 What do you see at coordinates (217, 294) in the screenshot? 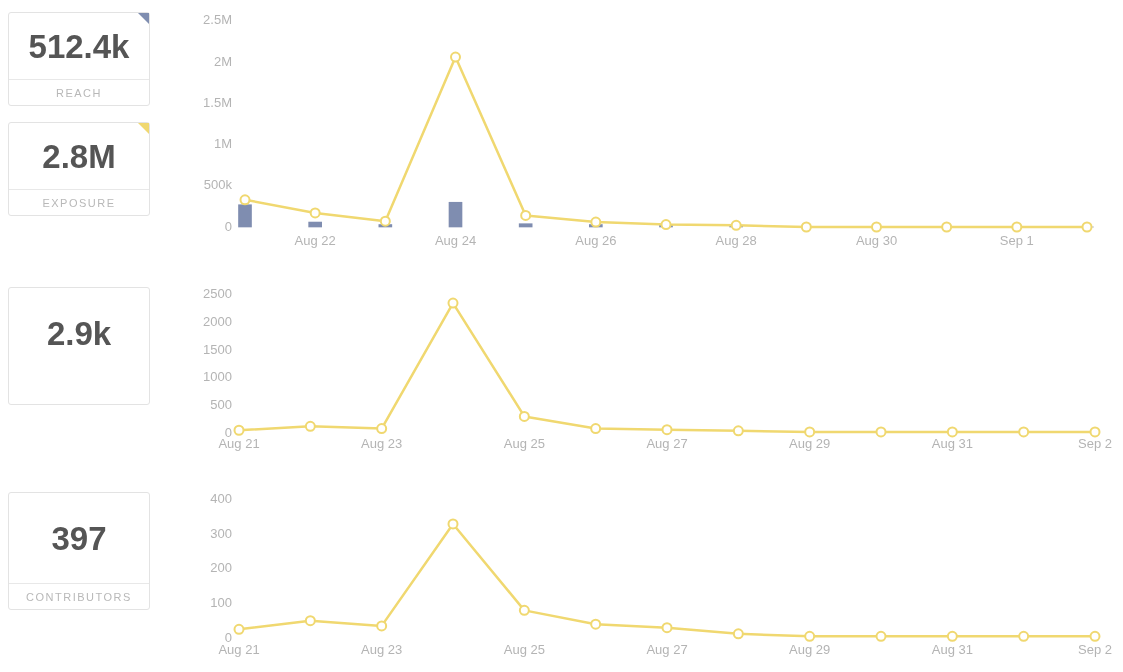
I see `y-tick-label: 2500` at bounding box center [217, 294].